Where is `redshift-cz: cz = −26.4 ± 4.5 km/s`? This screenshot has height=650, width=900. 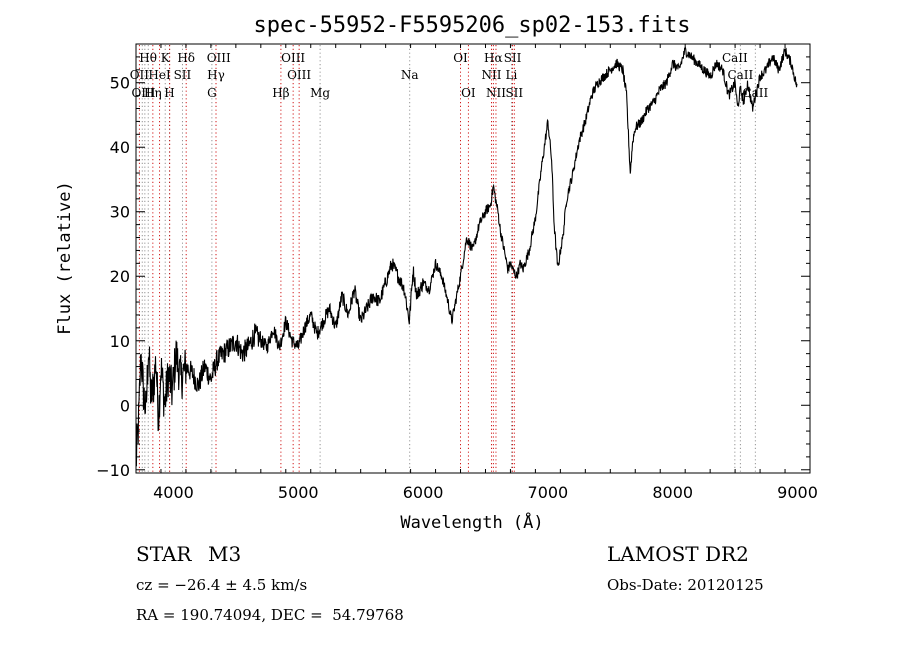 redshift-cz: cz = −26.4 ± 4.5 km/s is located at coordinates (222, 585).